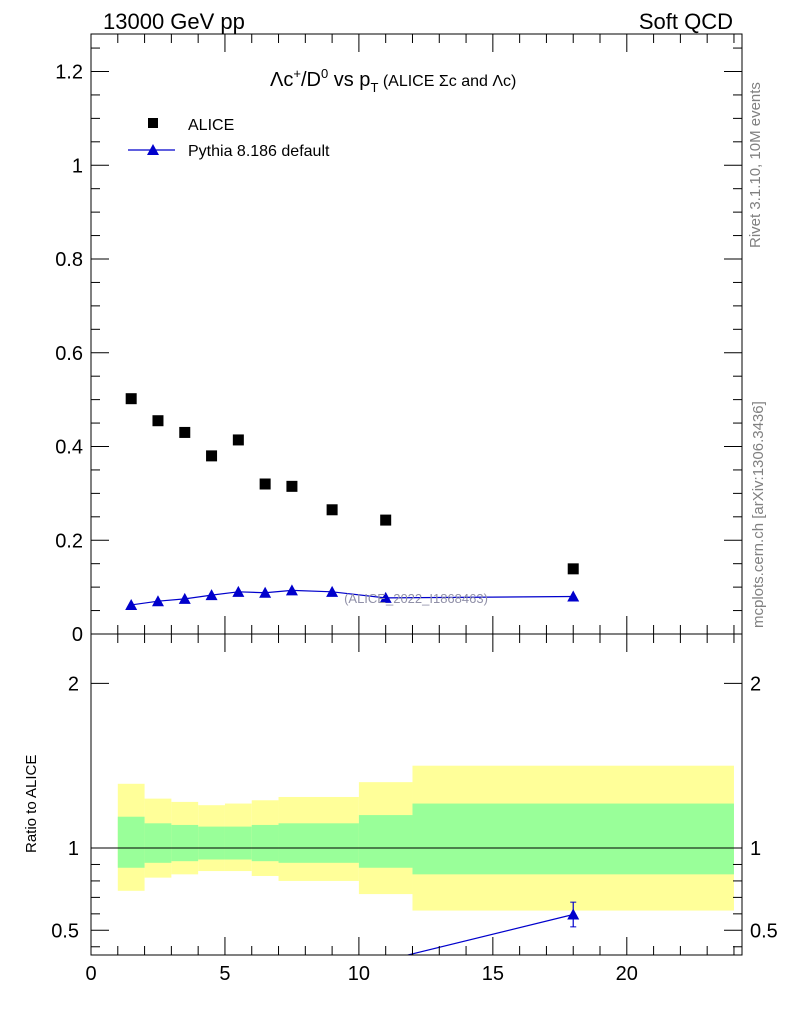  I want to click on header-left-label: 13000 GeV pp, so click(174, 21).